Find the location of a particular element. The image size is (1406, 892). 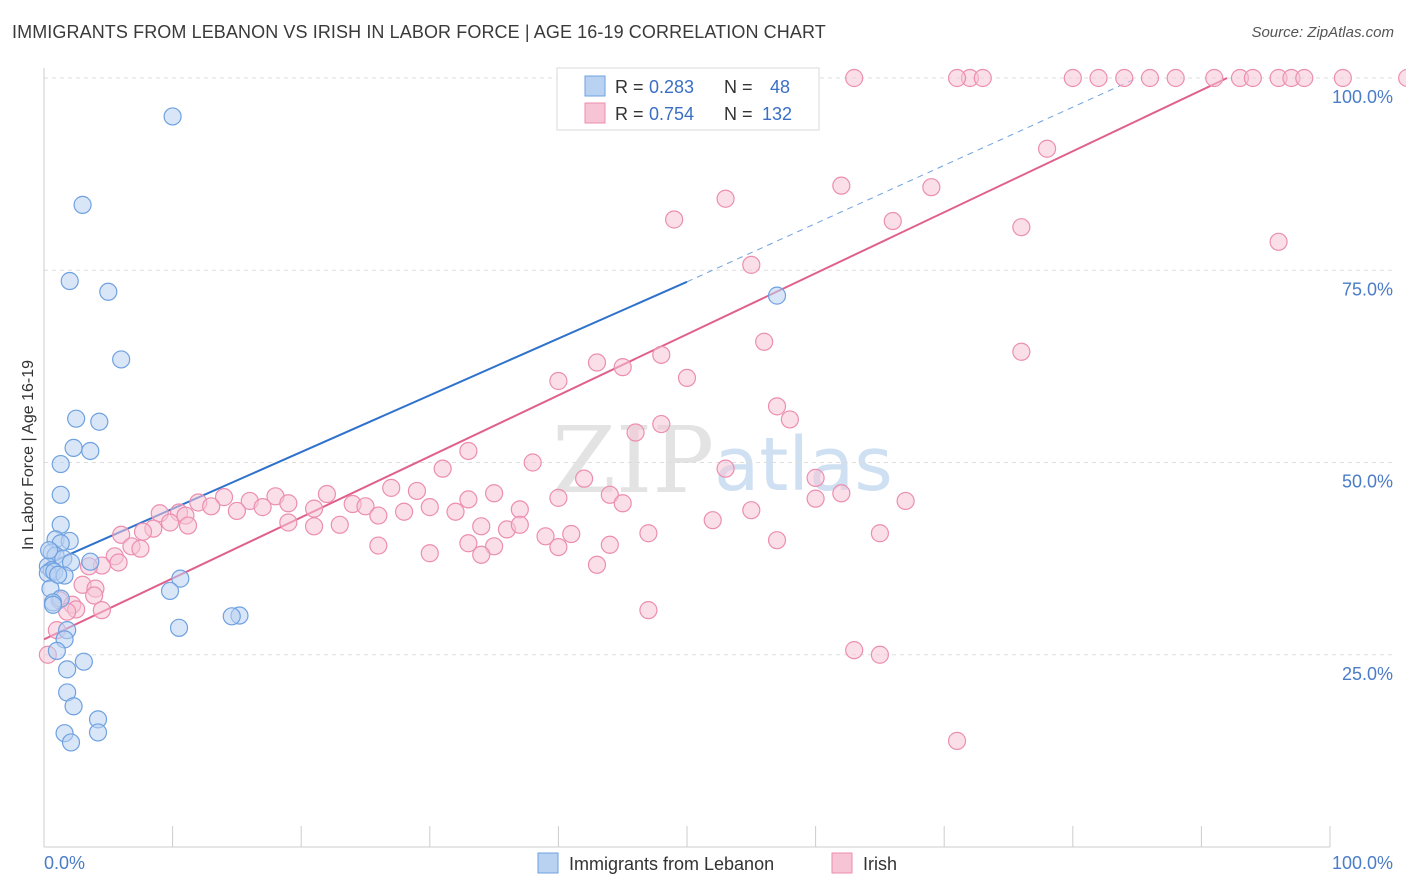

legend-r-label-irish: R = is located at coordinates (629, 114).